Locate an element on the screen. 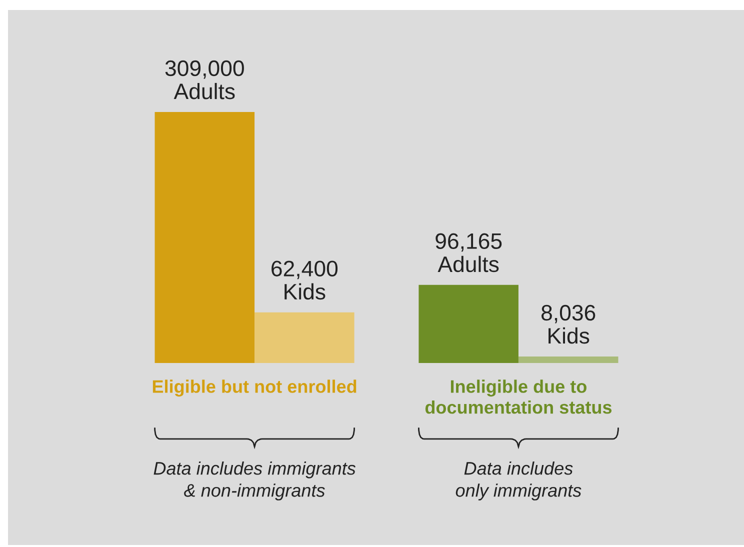 The height and width of the screenshot is (547, 744). series-label: Adults is located at coordinates (468, 264).